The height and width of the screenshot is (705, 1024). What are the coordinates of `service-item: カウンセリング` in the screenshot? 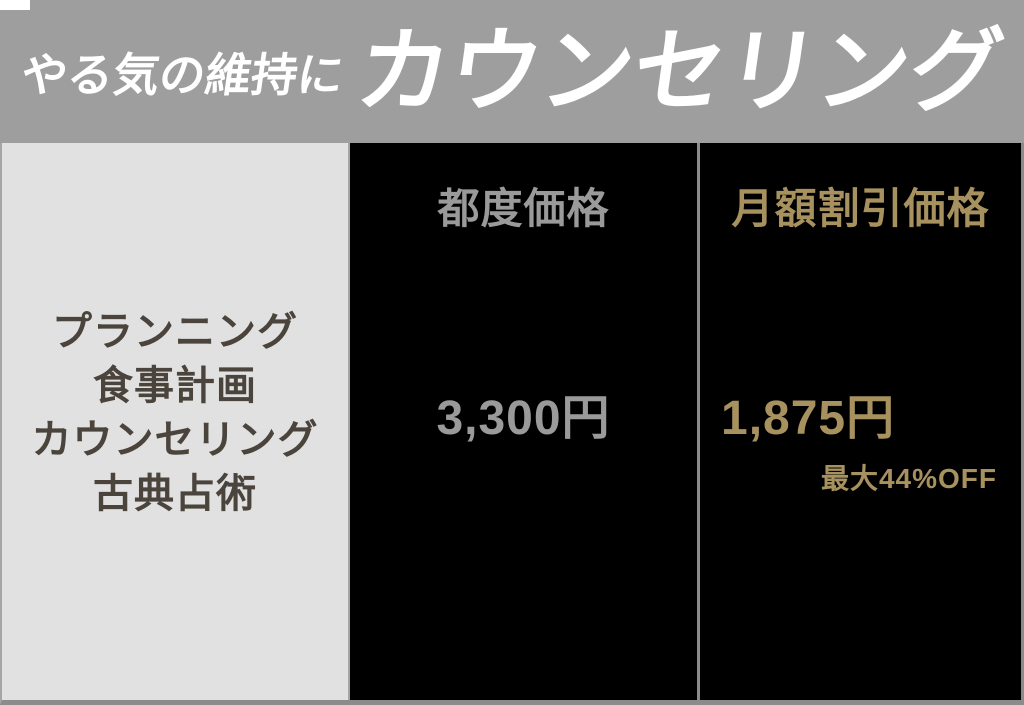 It's located at (175, 439).